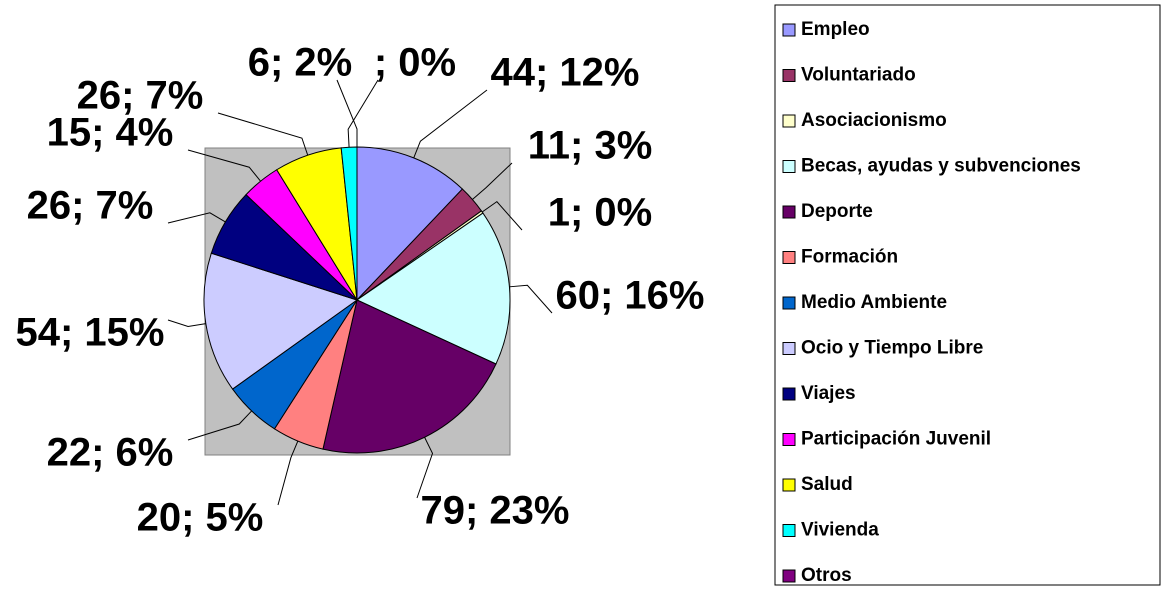 Image resolution: width=1164 pixels, height=589 pixels. What do you see at coordinates (896, 439) in the screenshot?
I see `legend-label: Participación Juvenil` at bounding box center [896, 439].